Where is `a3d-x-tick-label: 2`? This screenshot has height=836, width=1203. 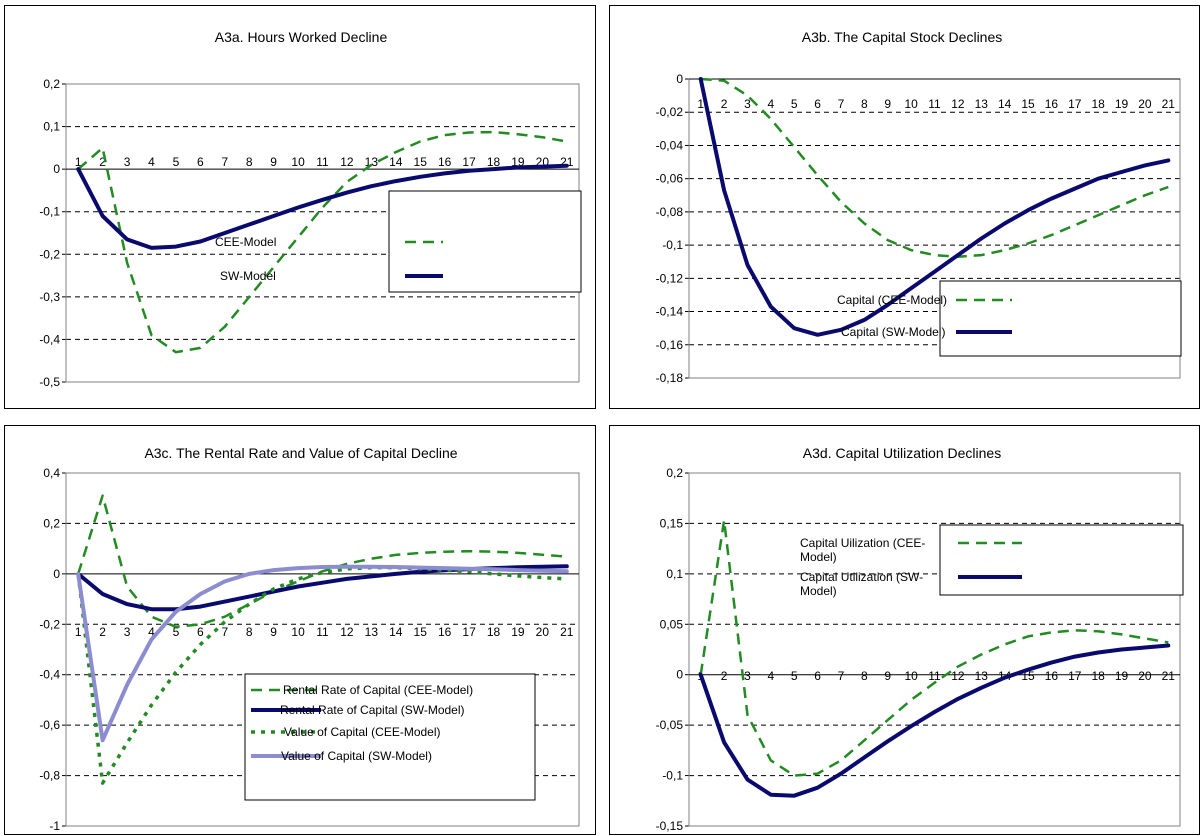
a3d-x-tick-label: 2 is located at coordinates (724, 676).